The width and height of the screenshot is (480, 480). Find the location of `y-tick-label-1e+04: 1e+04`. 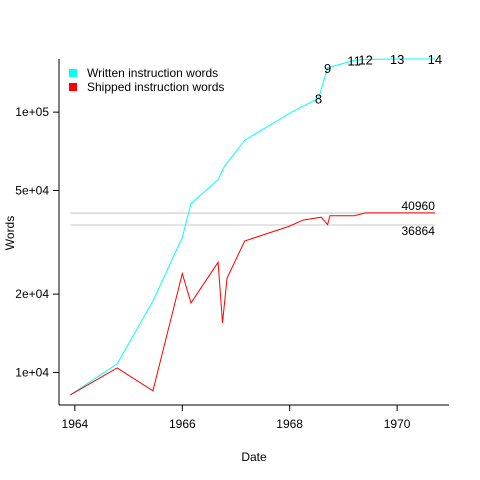

y-tick-label-1e+04: 1e+04 is located at coordinates (32, 372).